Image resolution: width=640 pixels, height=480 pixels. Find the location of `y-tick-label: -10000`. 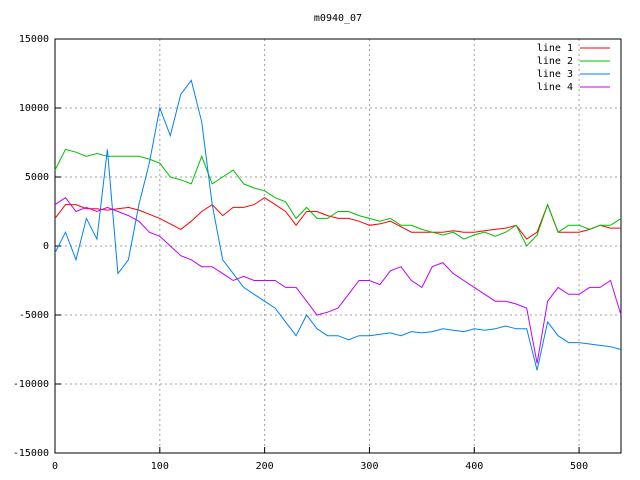

y-tick-label: -10000 is located at coordinates (31, 384).